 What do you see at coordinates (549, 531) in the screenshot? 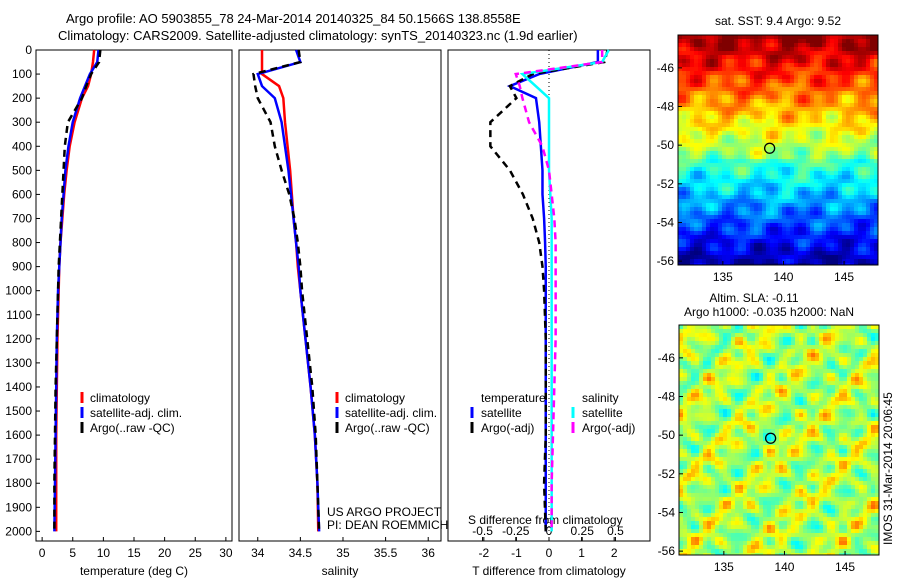
I see `s-tick-label: 0` at bounding box center [549, 531].